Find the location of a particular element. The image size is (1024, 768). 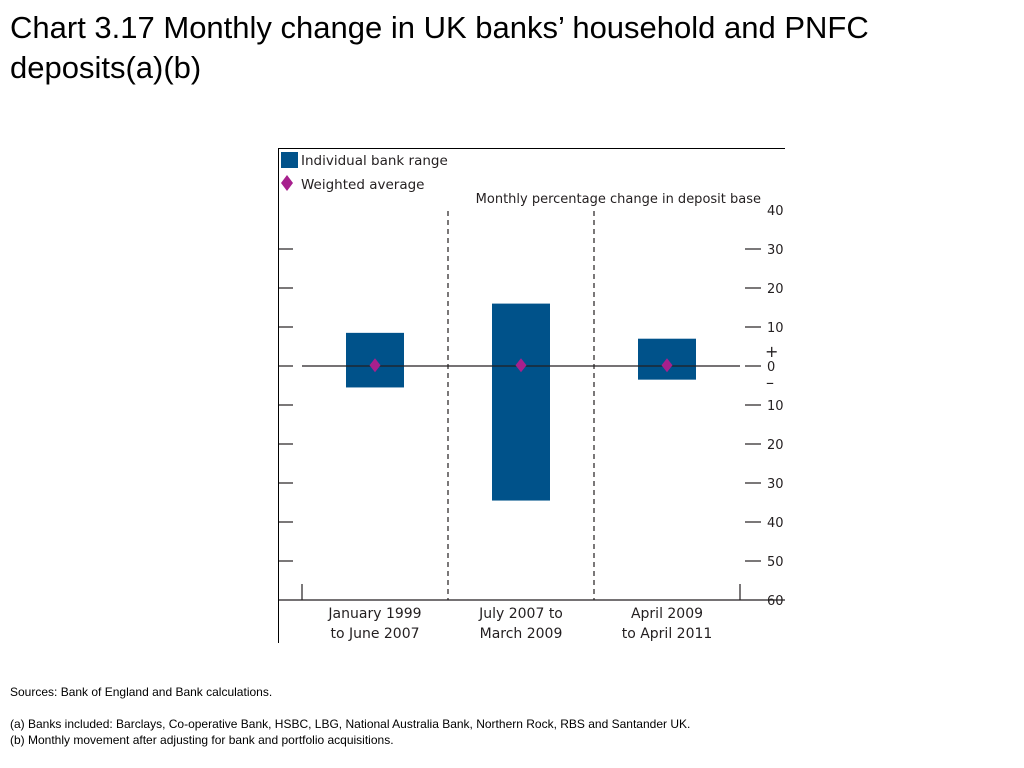

y-tick-label: 60 is located at coordinates (775, 601).